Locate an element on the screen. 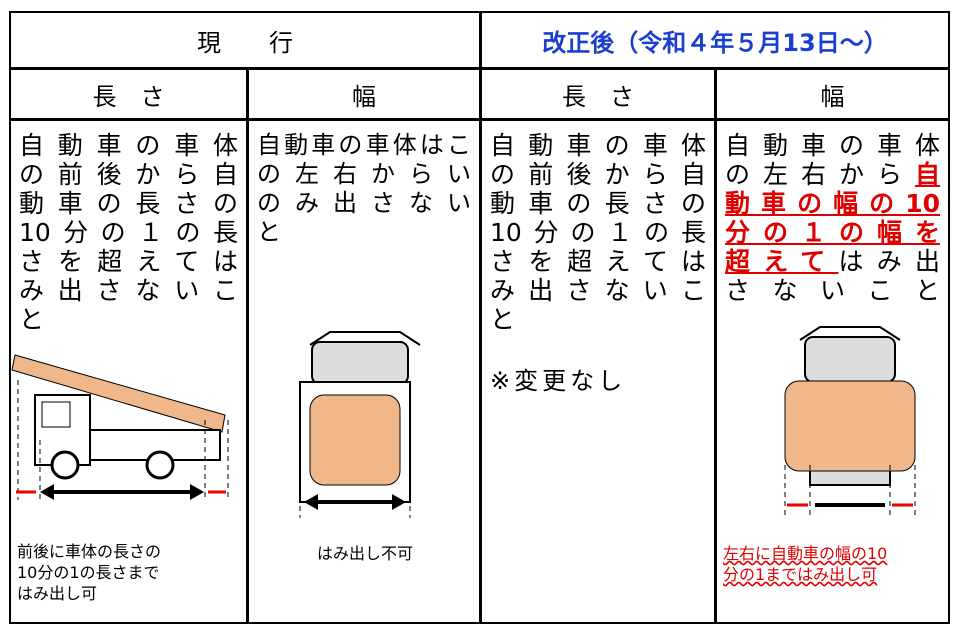 The image size is (958, 624). text-line: 超えてはみ出 is located at coordinates (832, 261).